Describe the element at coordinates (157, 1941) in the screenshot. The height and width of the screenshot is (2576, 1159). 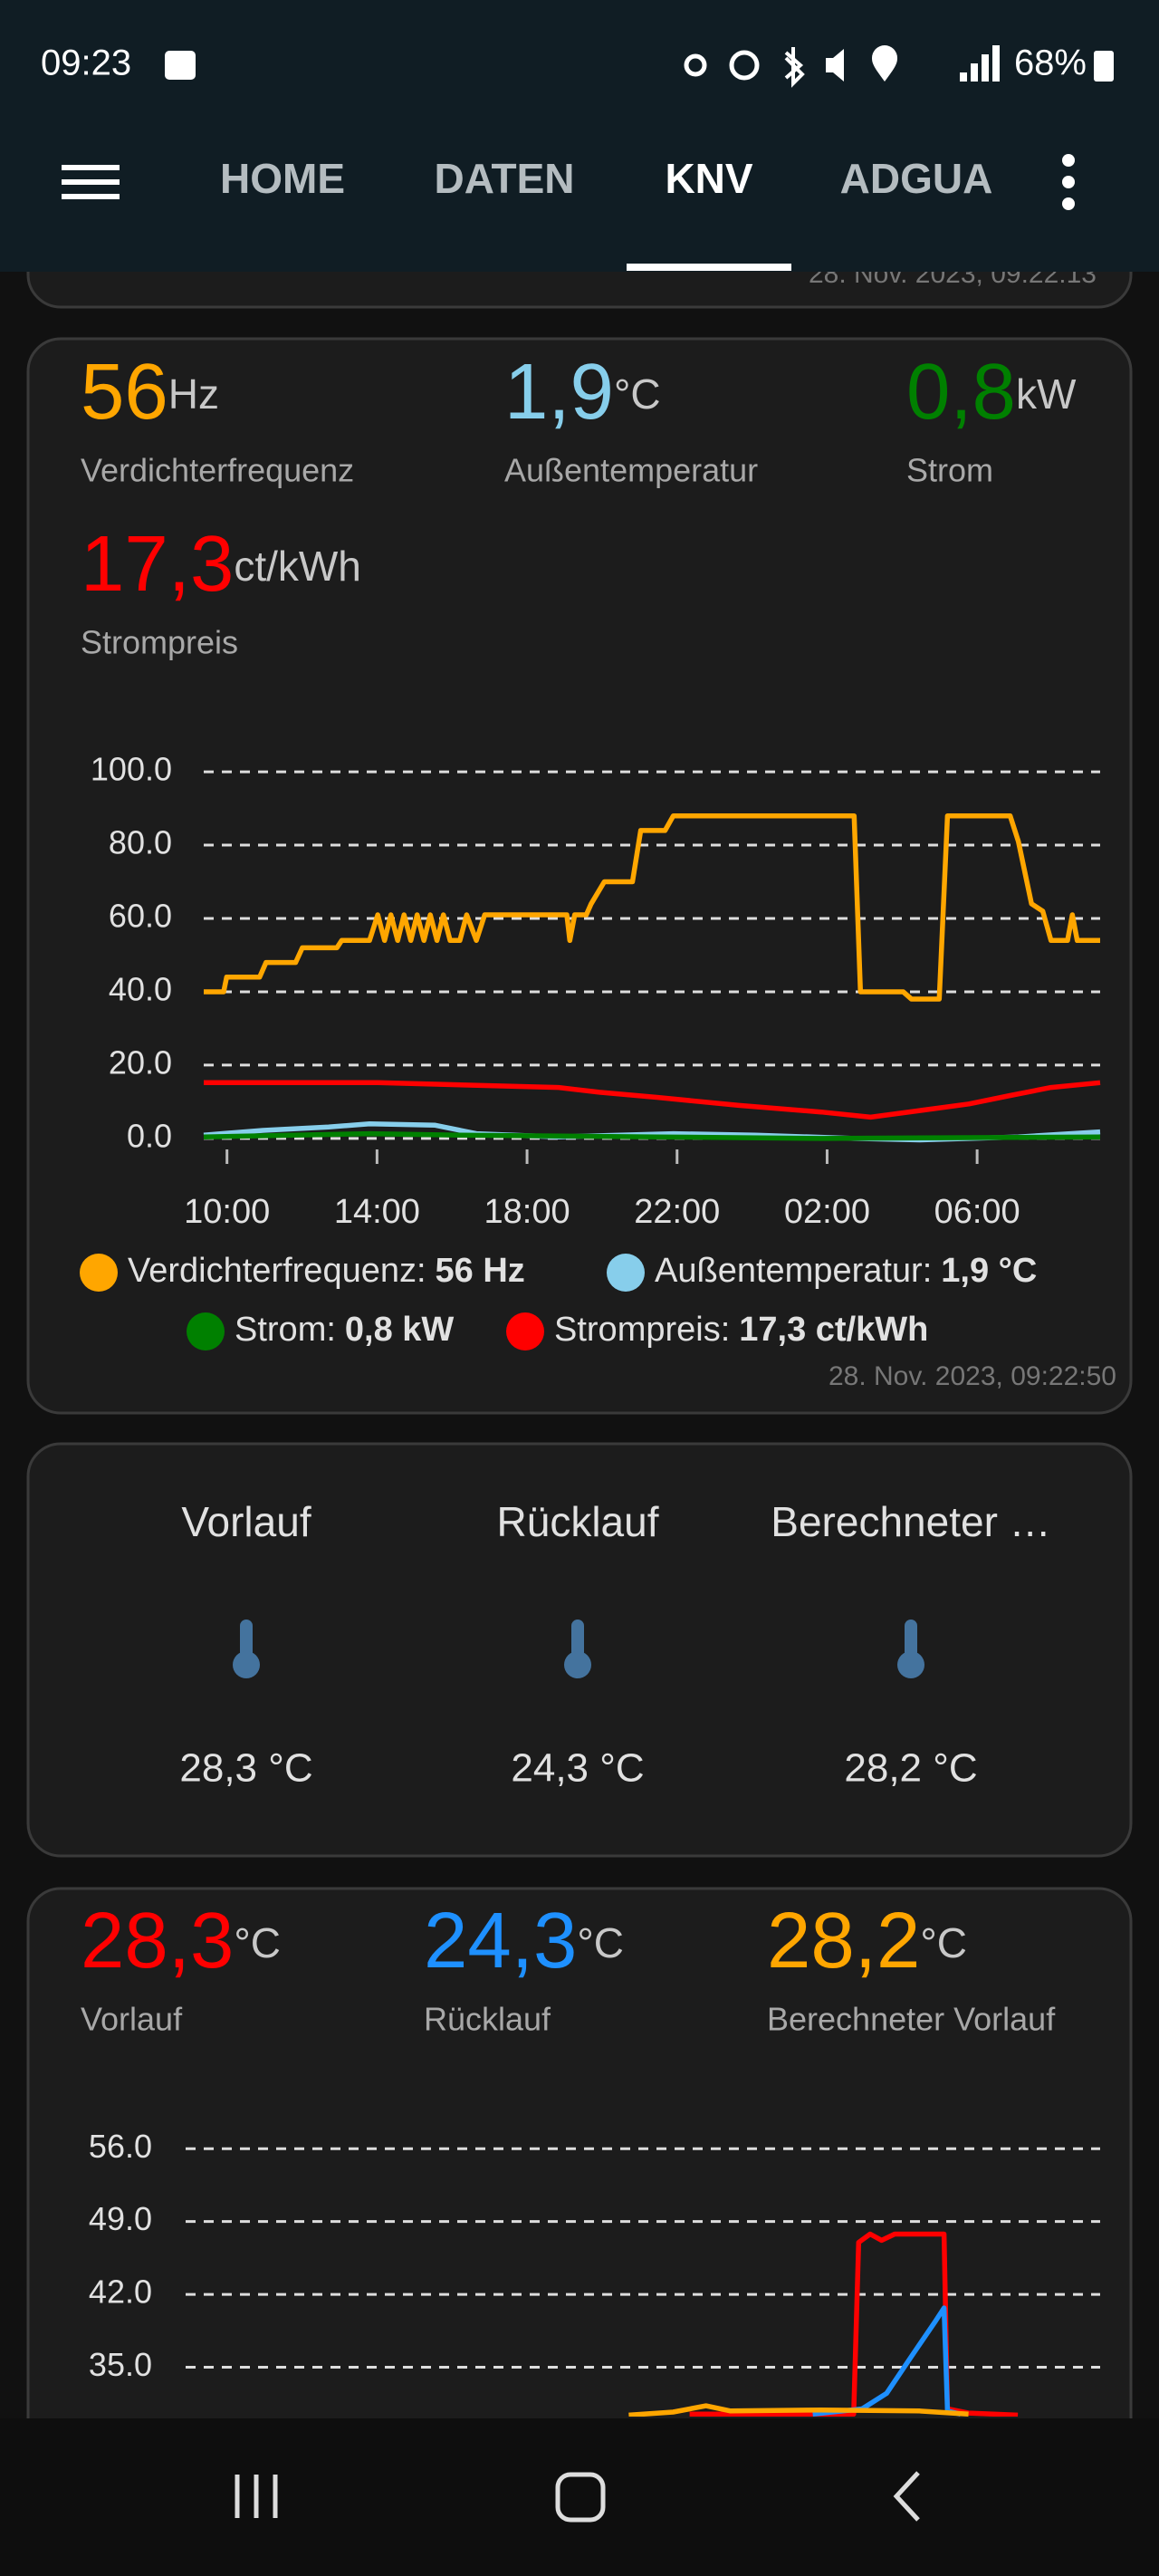
I see `stat-value: 28,3` at that location.